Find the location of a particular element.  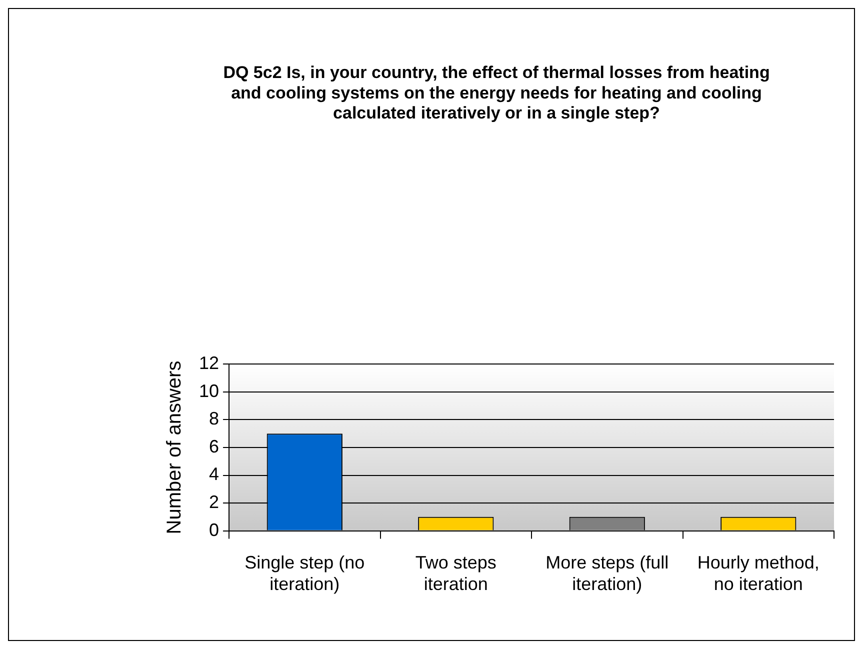

x-tick-label: Single step (no iteration) is located at coordinates (304, 573).